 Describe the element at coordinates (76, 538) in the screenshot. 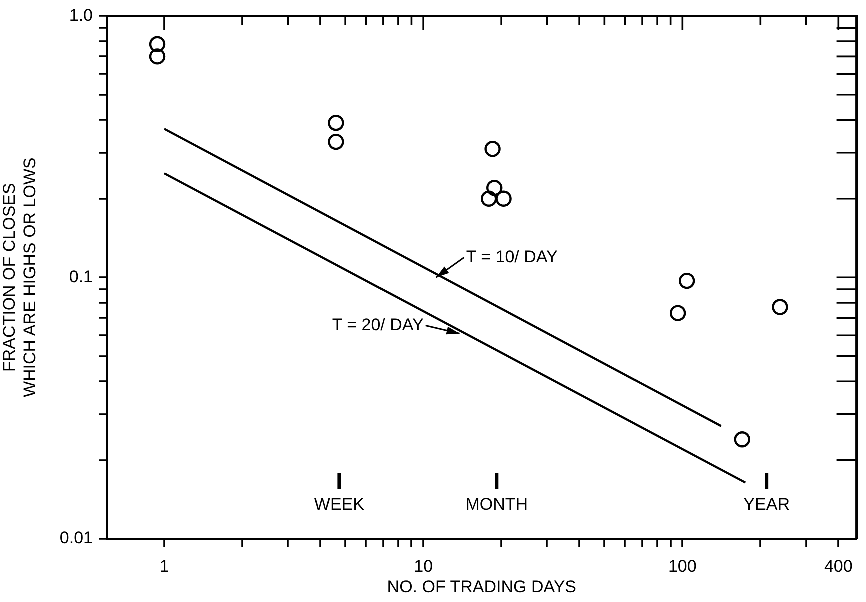

I see `y-tick-label: 0.01` at that location.